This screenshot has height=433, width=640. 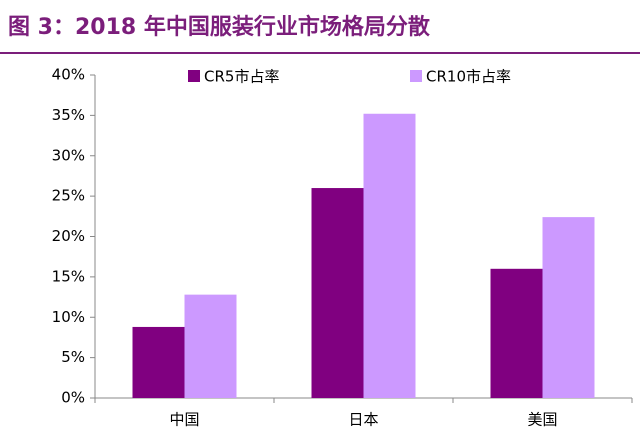 I want to click on x-tick-label: 美国, so click(x=542, y=420).